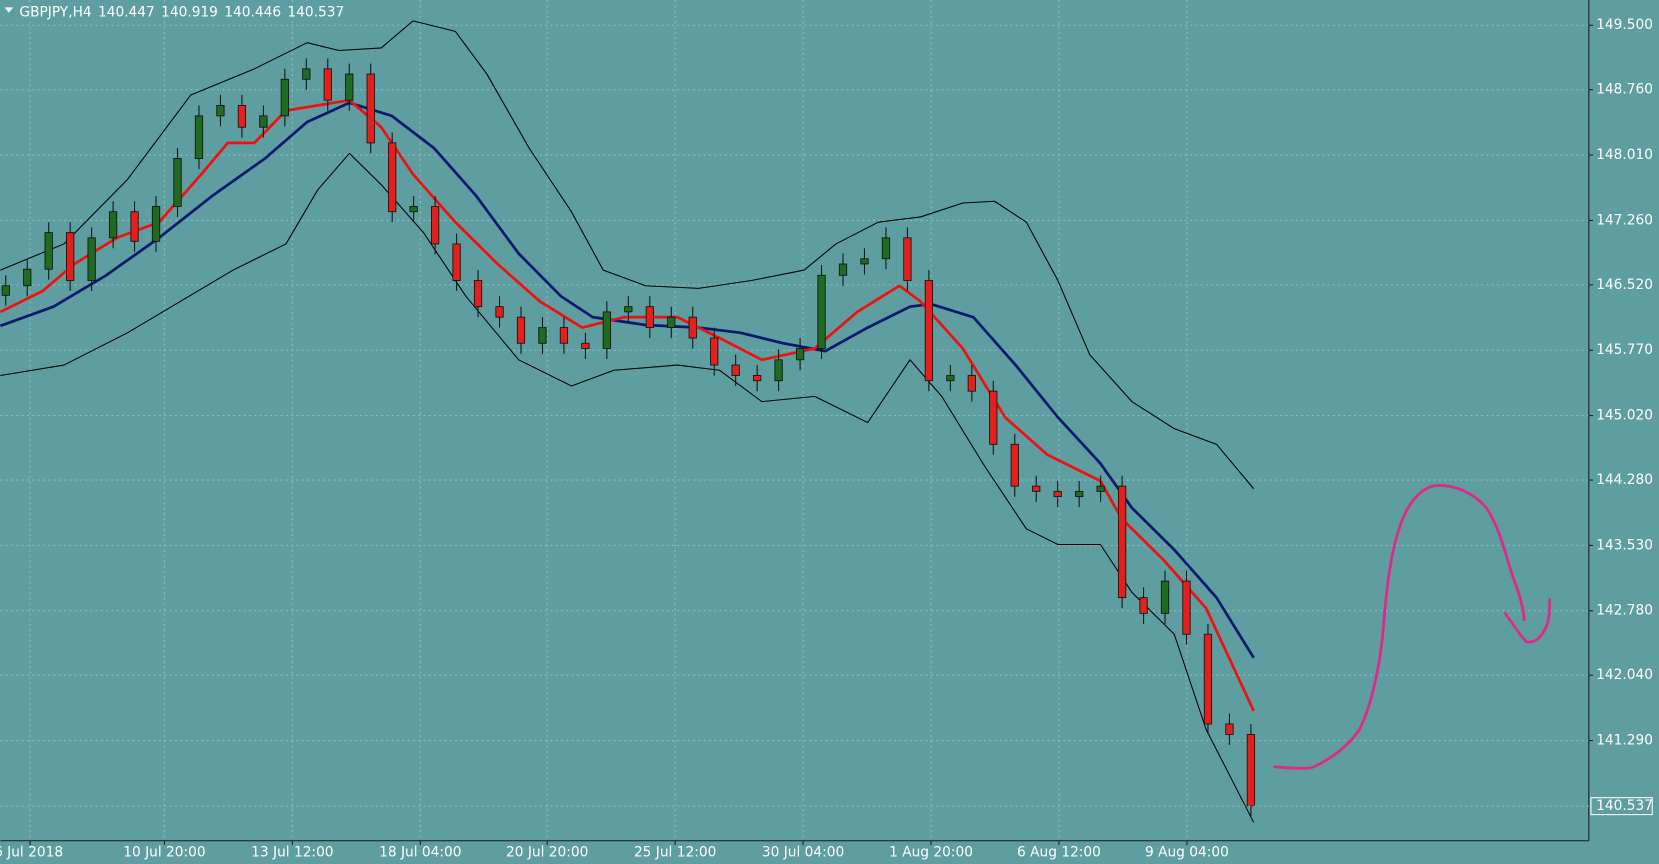 Image resolution: width=1659 pixels, height=864 pixels. What do you see at coordinates (547, 852) in the screenshot?
I see `x-tick-label: 20 Jul 20:00` at bounding box center [547, 852].